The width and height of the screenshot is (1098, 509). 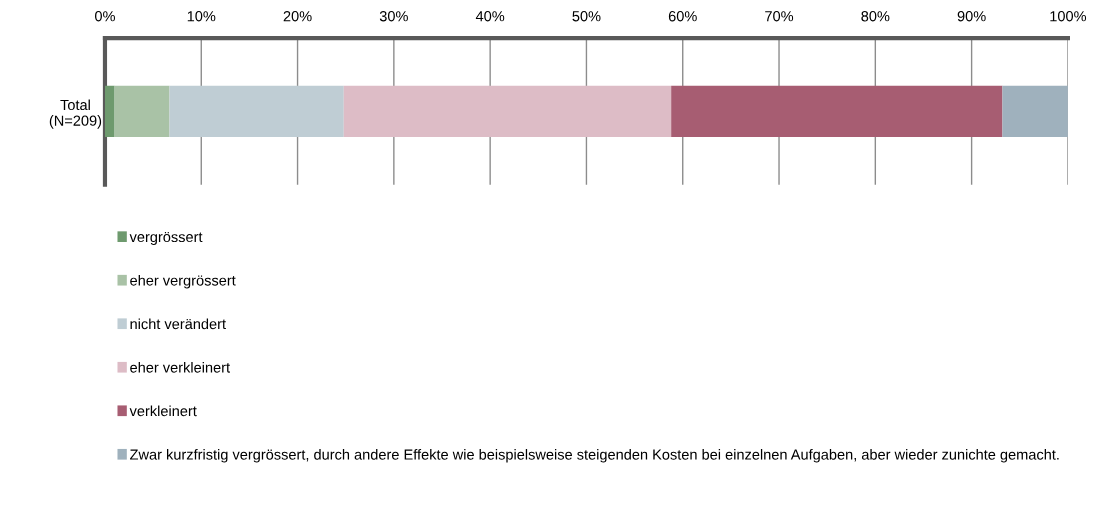 What do you see at coordinates (183, 281) in the screenshot?
I see `legend-label: eher vergrössert` at bounding box center [183, 281].